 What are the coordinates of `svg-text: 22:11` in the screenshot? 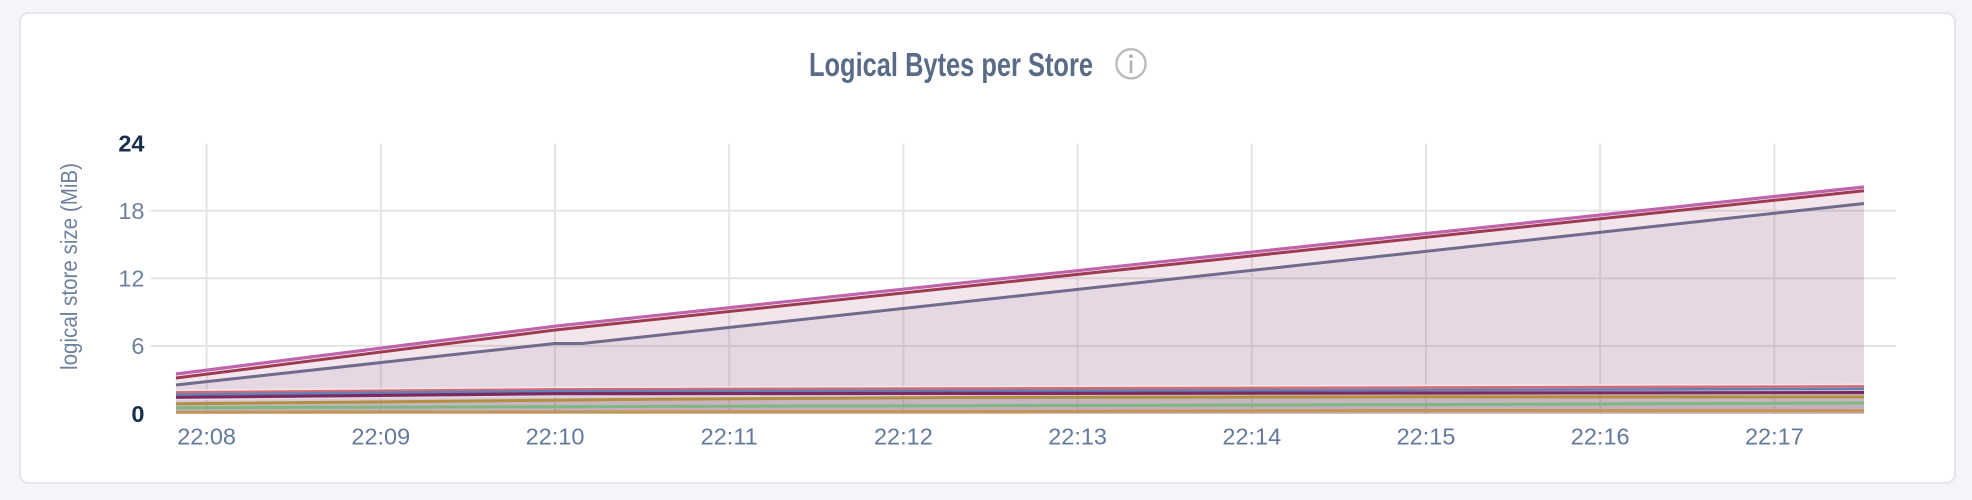 It's located at (729, 437).